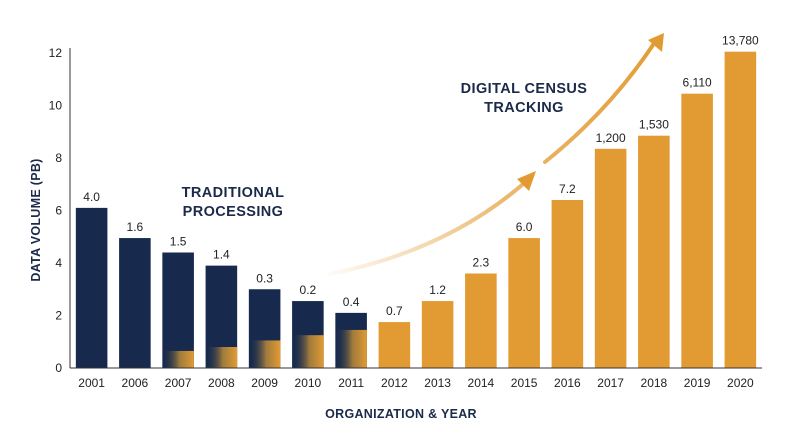  Describe the element at coordinates (135, 303) in the screenshot. I see `bar-2006` at that location.